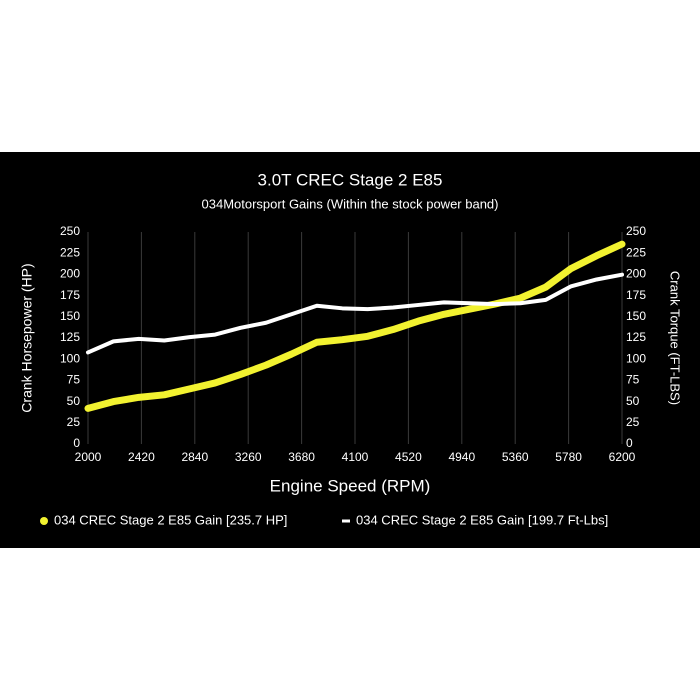  I want to click on data-line, so click(355, 313).